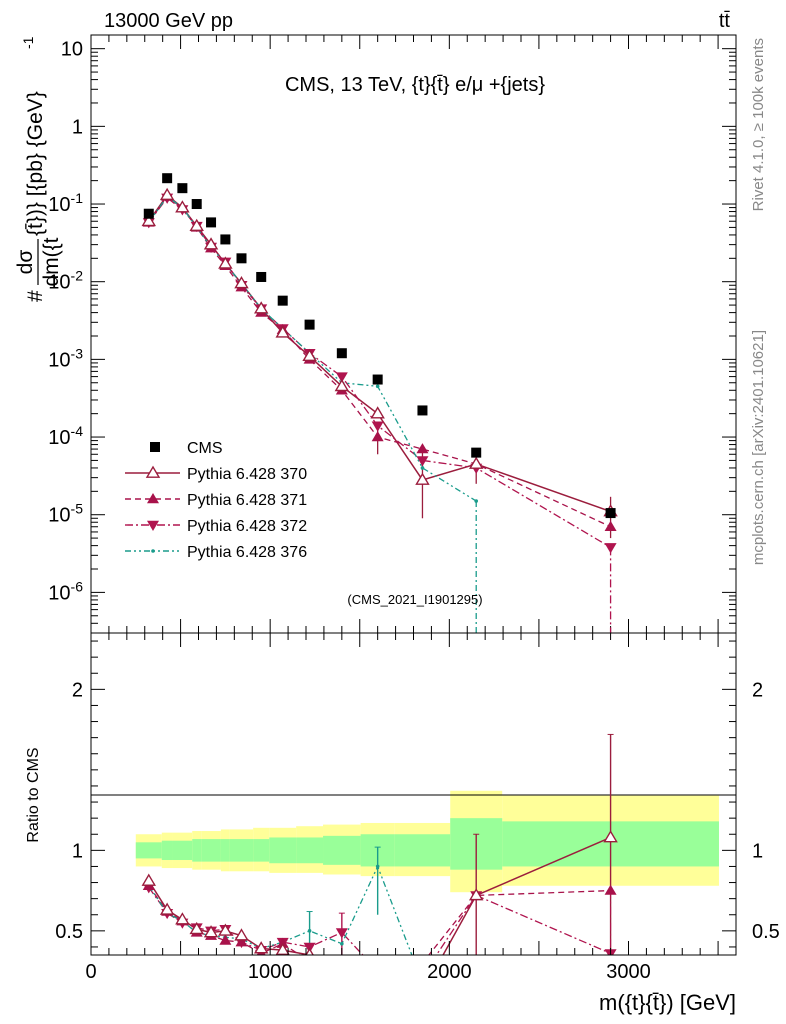 This screenshot has width=786, height=1024. I want to click on y-label-rest: {t̄})} [{pb} {GeV}, so click(35, 163).